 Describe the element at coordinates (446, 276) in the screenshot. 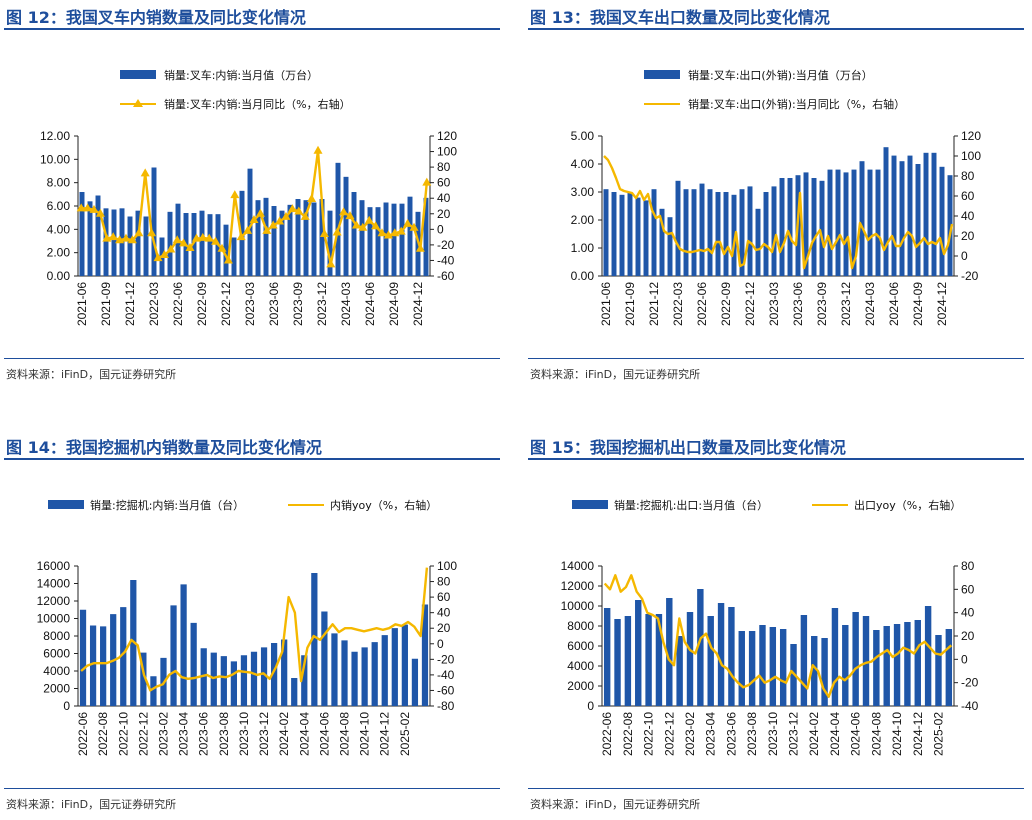

I see `right-tick-label: -60` at that location.